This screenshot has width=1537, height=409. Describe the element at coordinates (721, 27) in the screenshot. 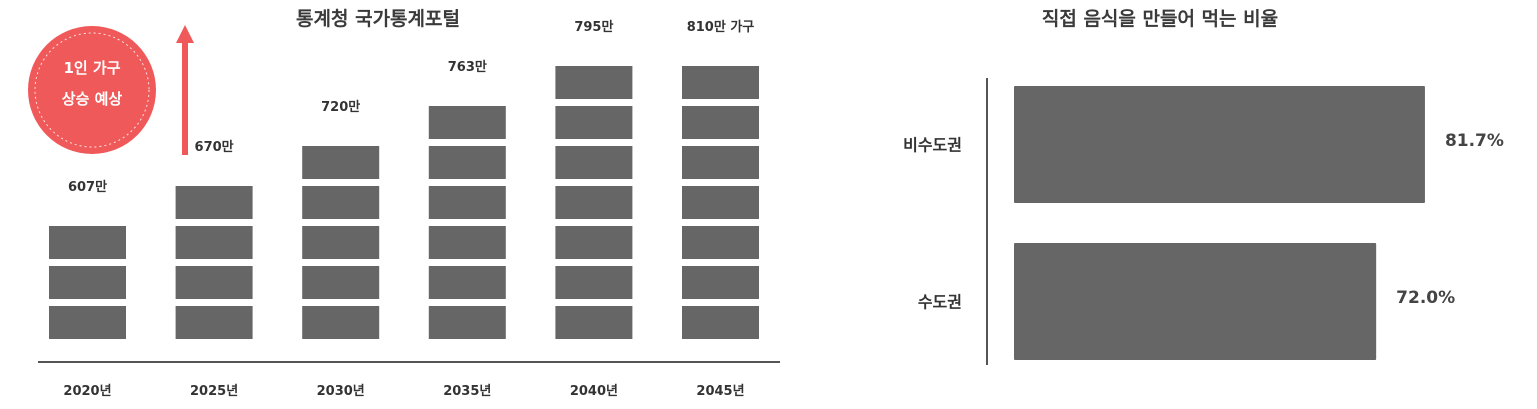

I see `left-data-label: 810만 가구` at that location.